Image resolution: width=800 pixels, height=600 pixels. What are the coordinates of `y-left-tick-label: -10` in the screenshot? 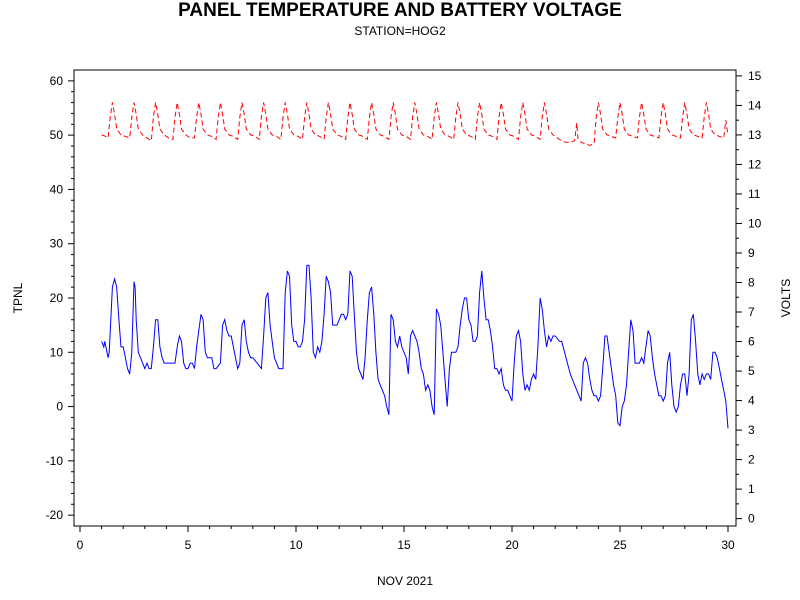 It's located at (55, 461).